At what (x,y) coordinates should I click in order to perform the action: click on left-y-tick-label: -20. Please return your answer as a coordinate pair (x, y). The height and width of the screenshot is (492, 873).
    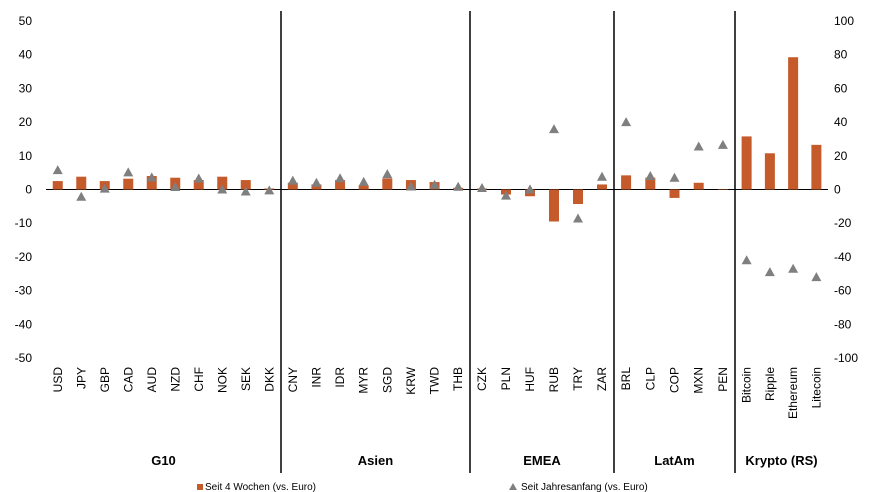
    Looking at the image, I should click on (24, 257).